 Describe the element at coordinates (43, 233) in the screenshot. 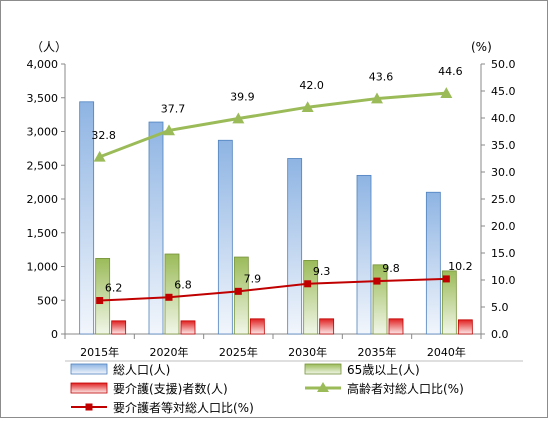

I see `left-tick-label: 1,500` at that location.